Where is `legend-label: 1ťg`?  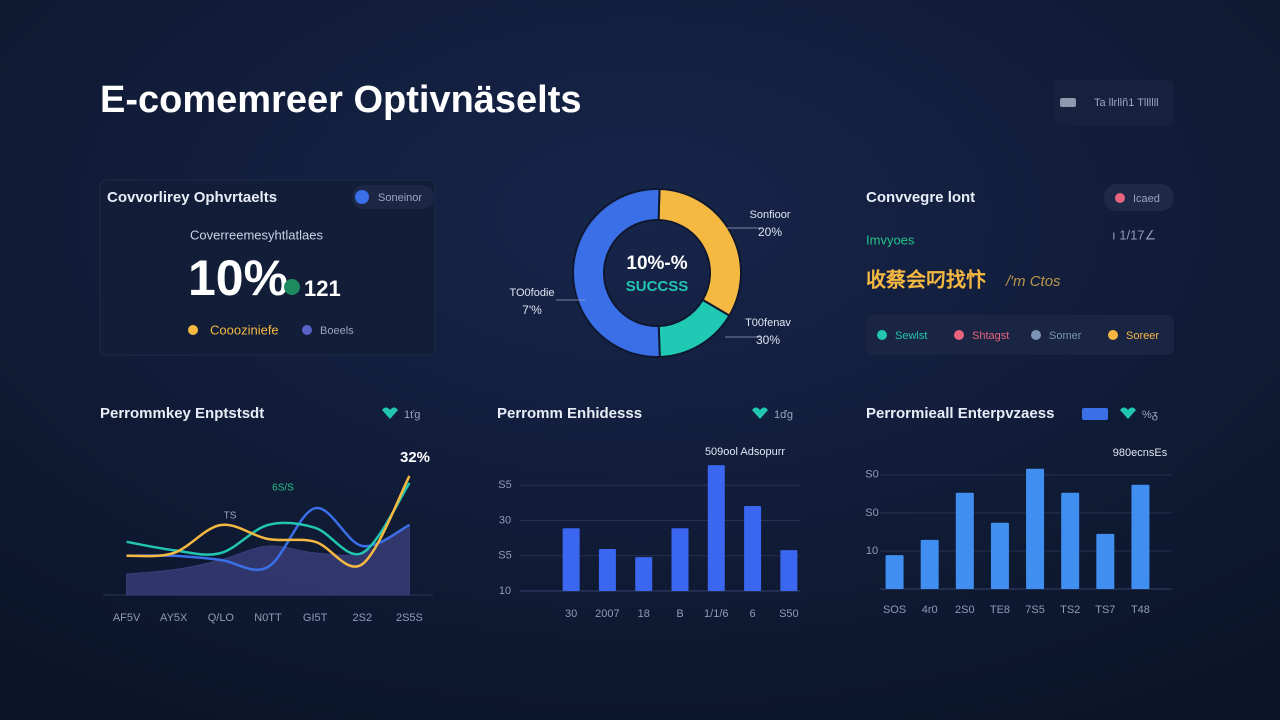 legend-label: 1ťg is located at coordinates (412, 415).